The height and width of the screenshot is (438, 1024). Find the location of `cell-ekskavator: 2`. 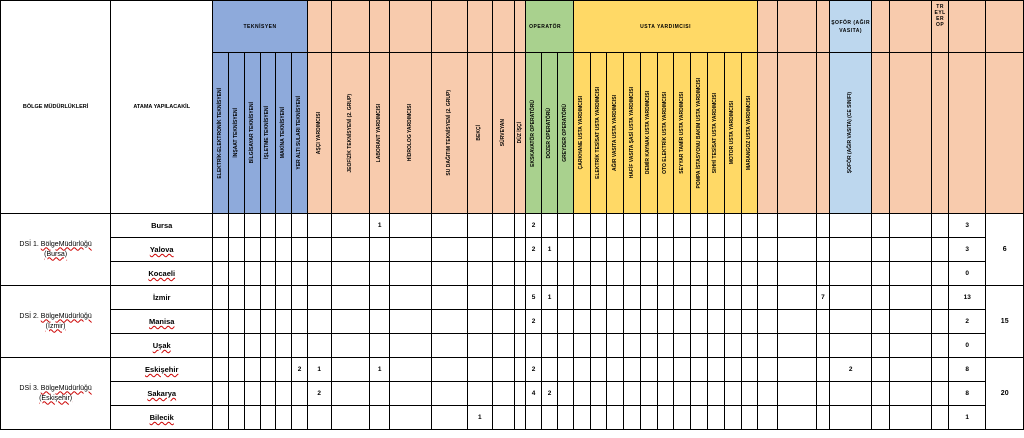

cell-ekskavator: 2 is located at coordinates (534, 369).